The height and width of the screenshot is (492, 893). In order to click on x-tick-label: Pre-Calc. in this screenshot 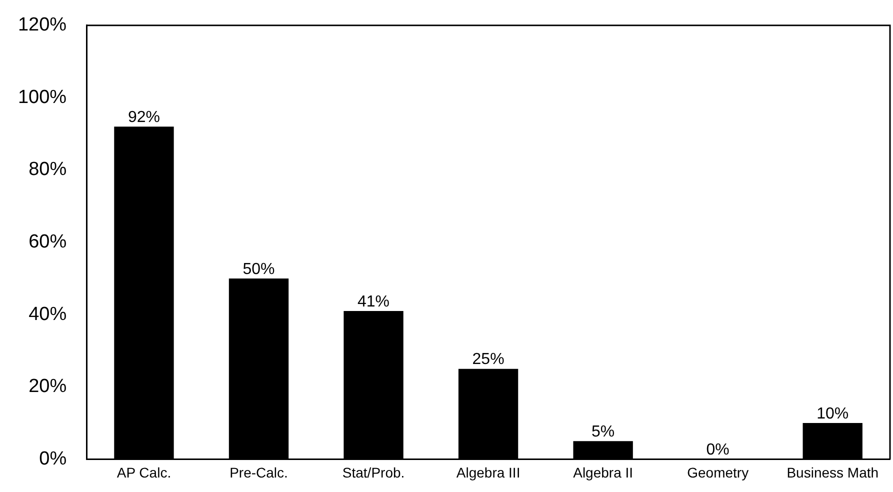, I will do `click(259, 472)`.